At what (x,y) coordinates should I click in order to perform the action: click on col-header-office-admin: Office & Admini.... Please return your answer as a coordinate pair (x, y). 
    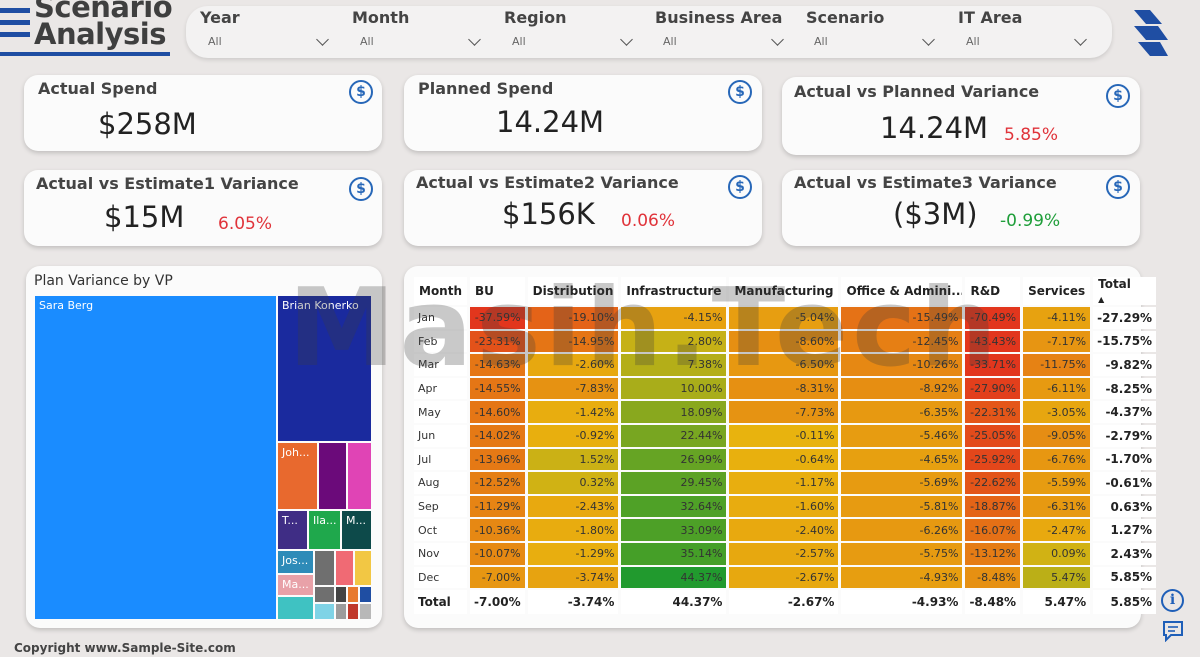
    Looking at the image, I should click on (902, 291).